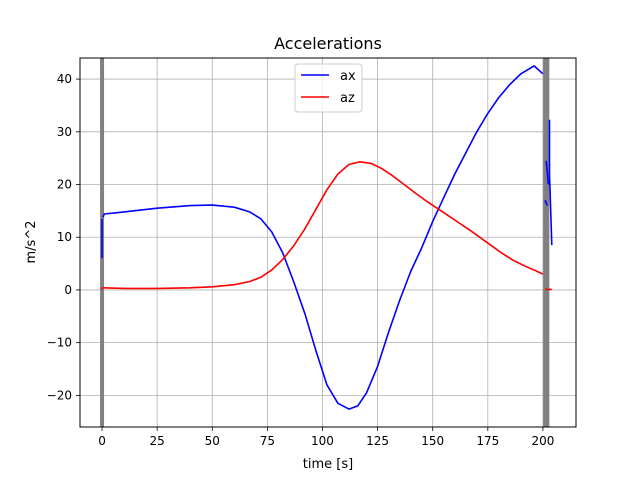 This screenshot has height=484, width=640. Describe the element at coordinates (212, 441) in the screenshot. I see `x-tick-label: 50` at that location.